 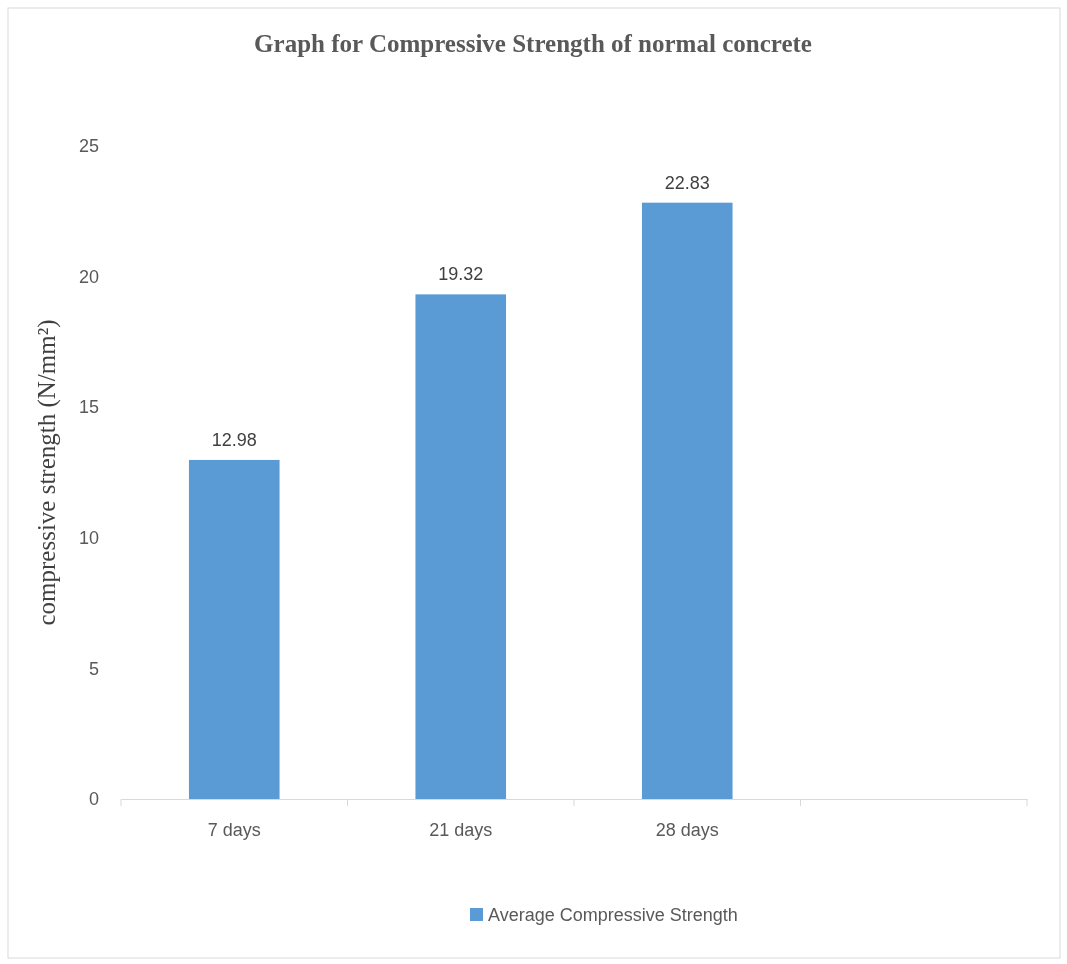 I want to click on y-tick-label: 15, so click(x=88, y=407).